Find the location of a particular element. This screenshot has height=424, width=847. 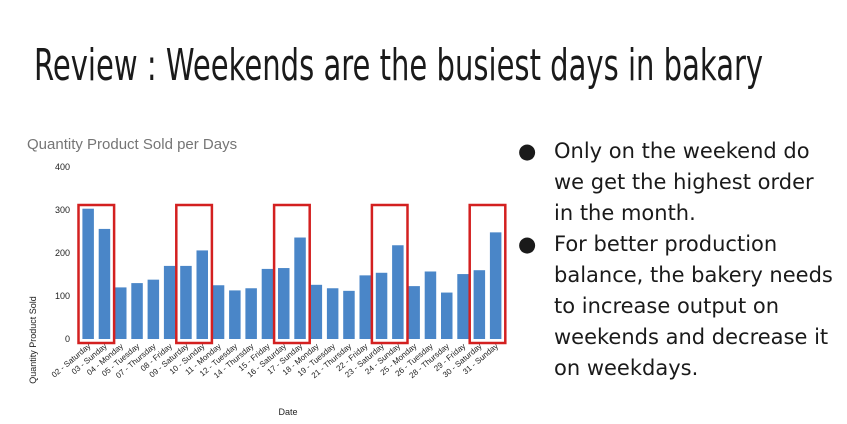

y-axis-label: Quantity Product Sold is located at coordinates (33, 340).